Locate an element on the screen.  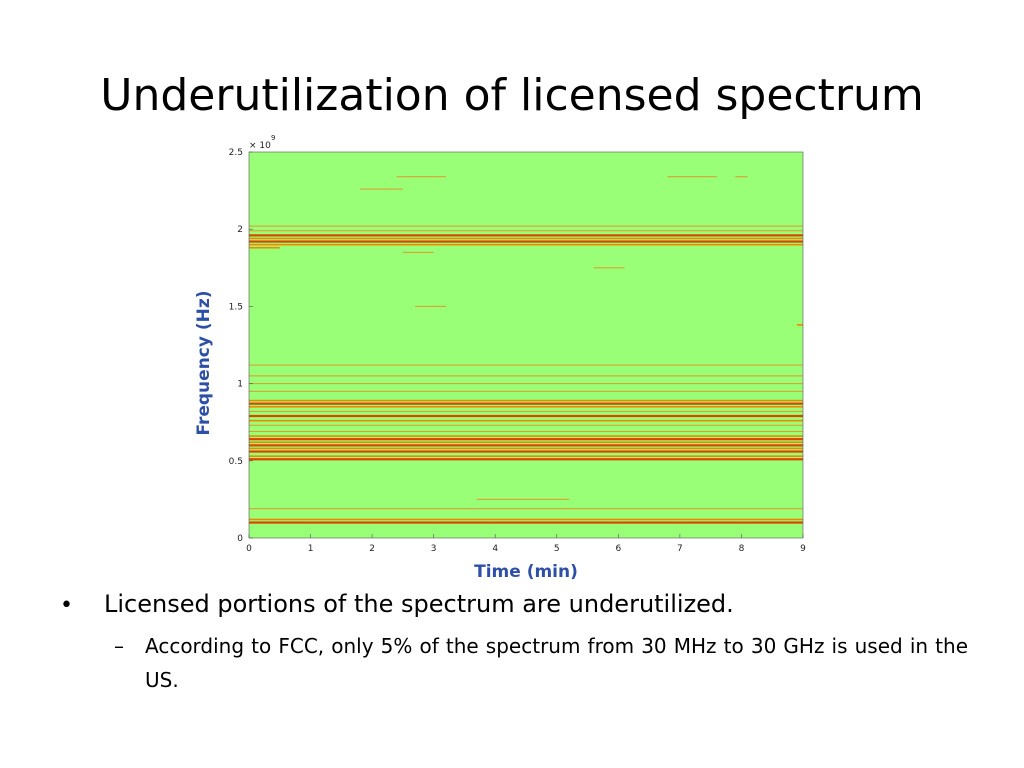
x-axis-label: Time (min) is located at coordinates (526, 572).